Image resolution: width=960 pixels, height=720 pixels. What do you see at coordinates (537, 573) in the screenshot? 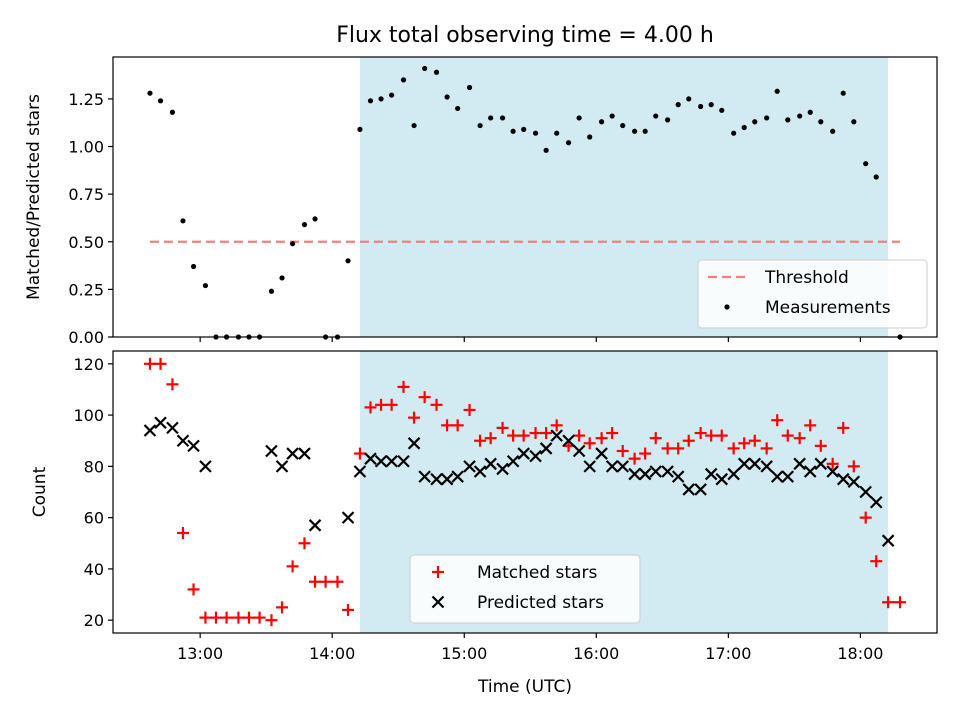
I see `legend-matched-label: Matched stars` at bounding box center [537, 573].